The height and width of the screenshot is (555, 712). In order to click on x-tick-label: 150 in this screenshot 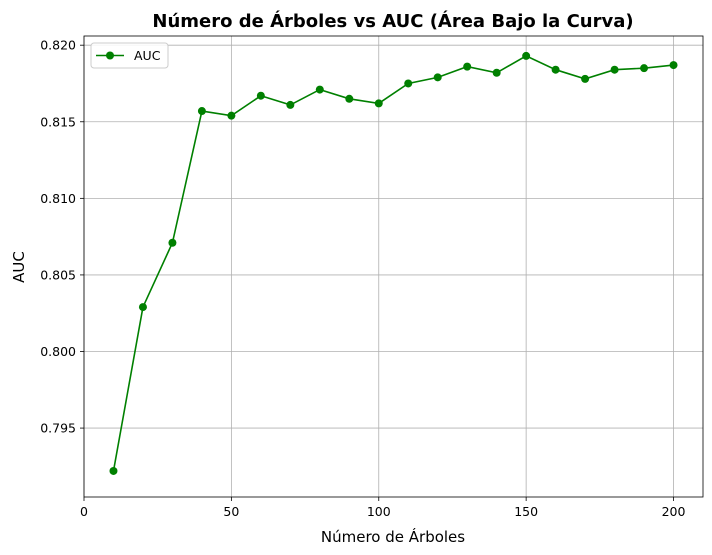, I will do `click(526, 511)`.